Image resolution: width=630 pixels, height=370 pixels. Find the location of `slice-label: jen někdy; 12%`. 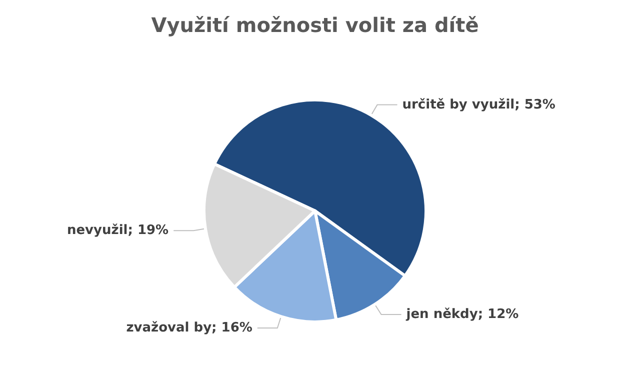

slice-label: jen někdy; 12% is located at coordinates (462, 314).